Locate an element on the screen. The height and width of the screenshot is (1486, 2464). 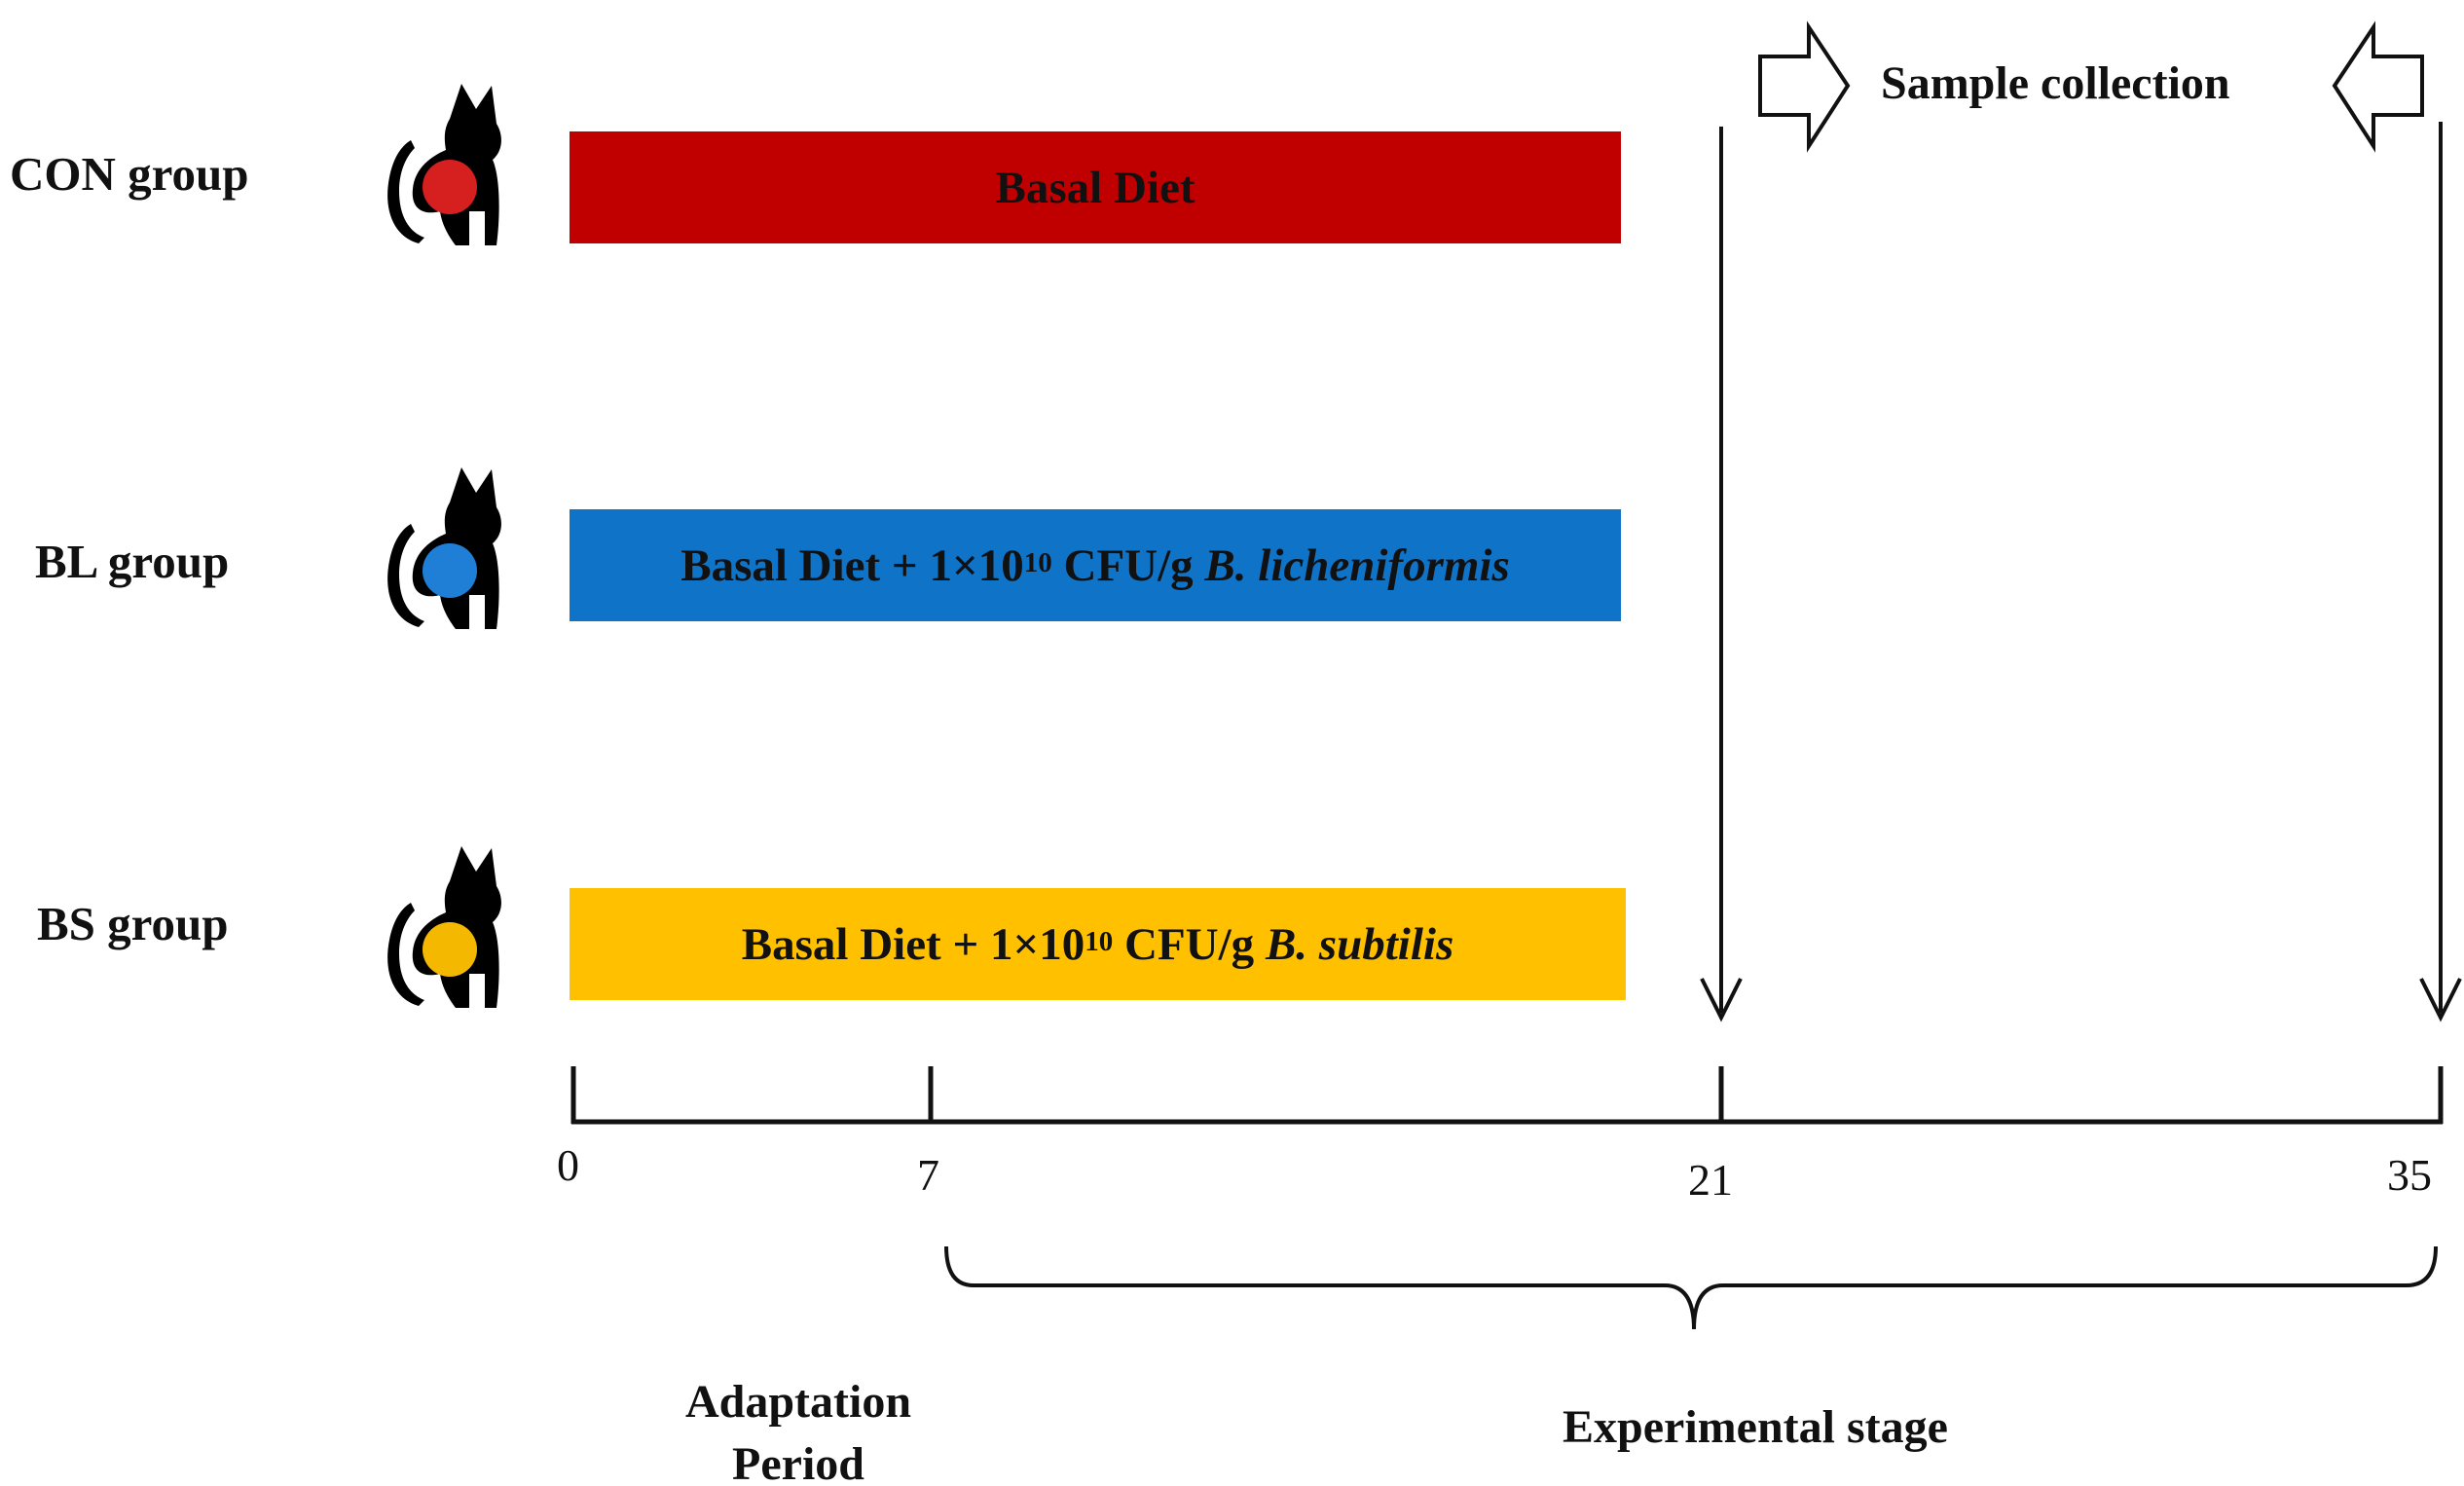
hollow-arrow-right-icon is located at coordinates (1805, 86).